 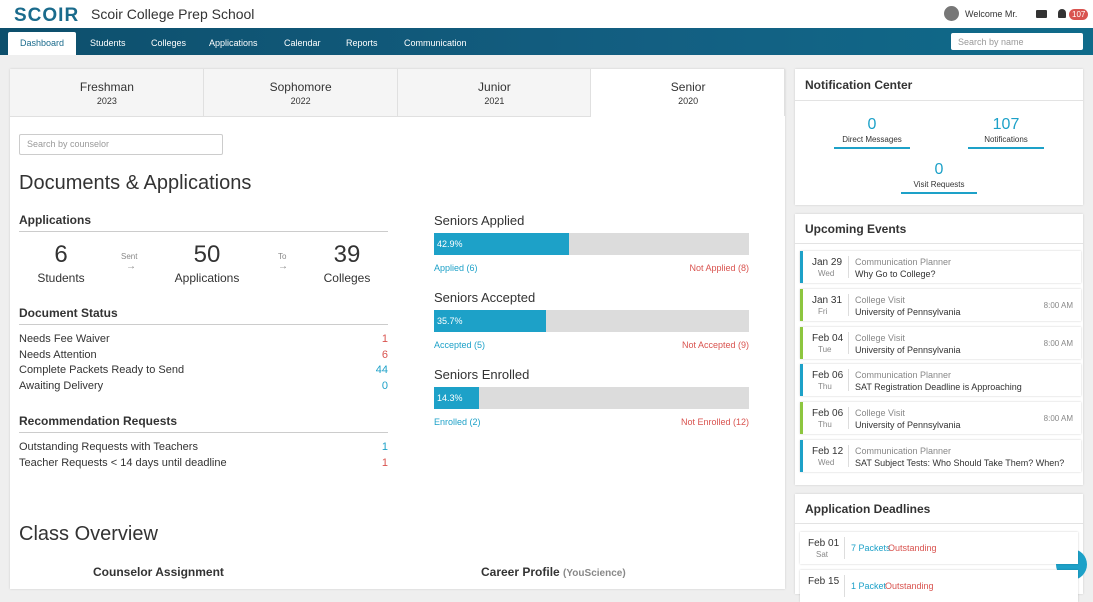 I want to click on event-date: Feb 12, so click(x=828, y=451).